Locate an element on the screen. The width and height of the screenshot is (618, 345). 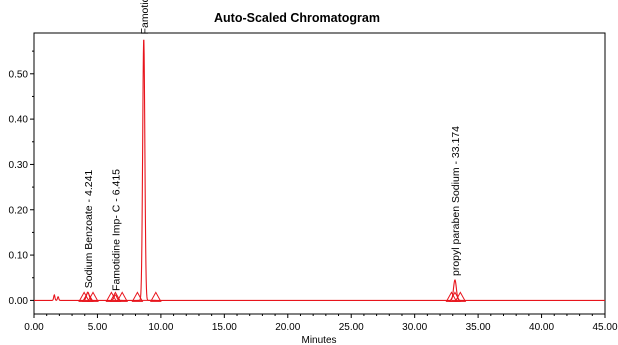
x-axis-label: Minutes is located at coordinates (318, 340).